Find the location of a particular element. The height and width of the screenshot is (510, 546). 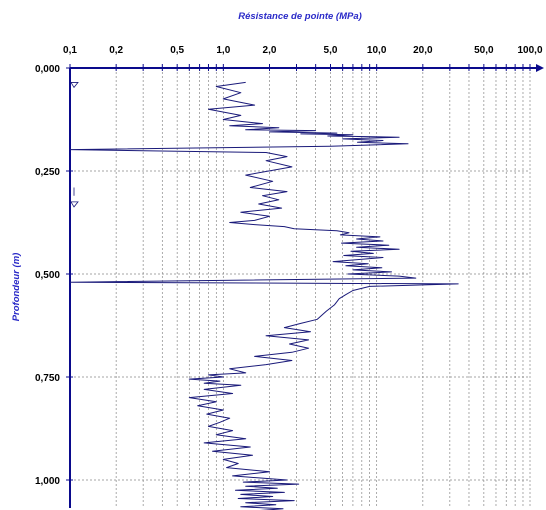

x-tick-label: 1,0 is located at coordinates (223, 50).